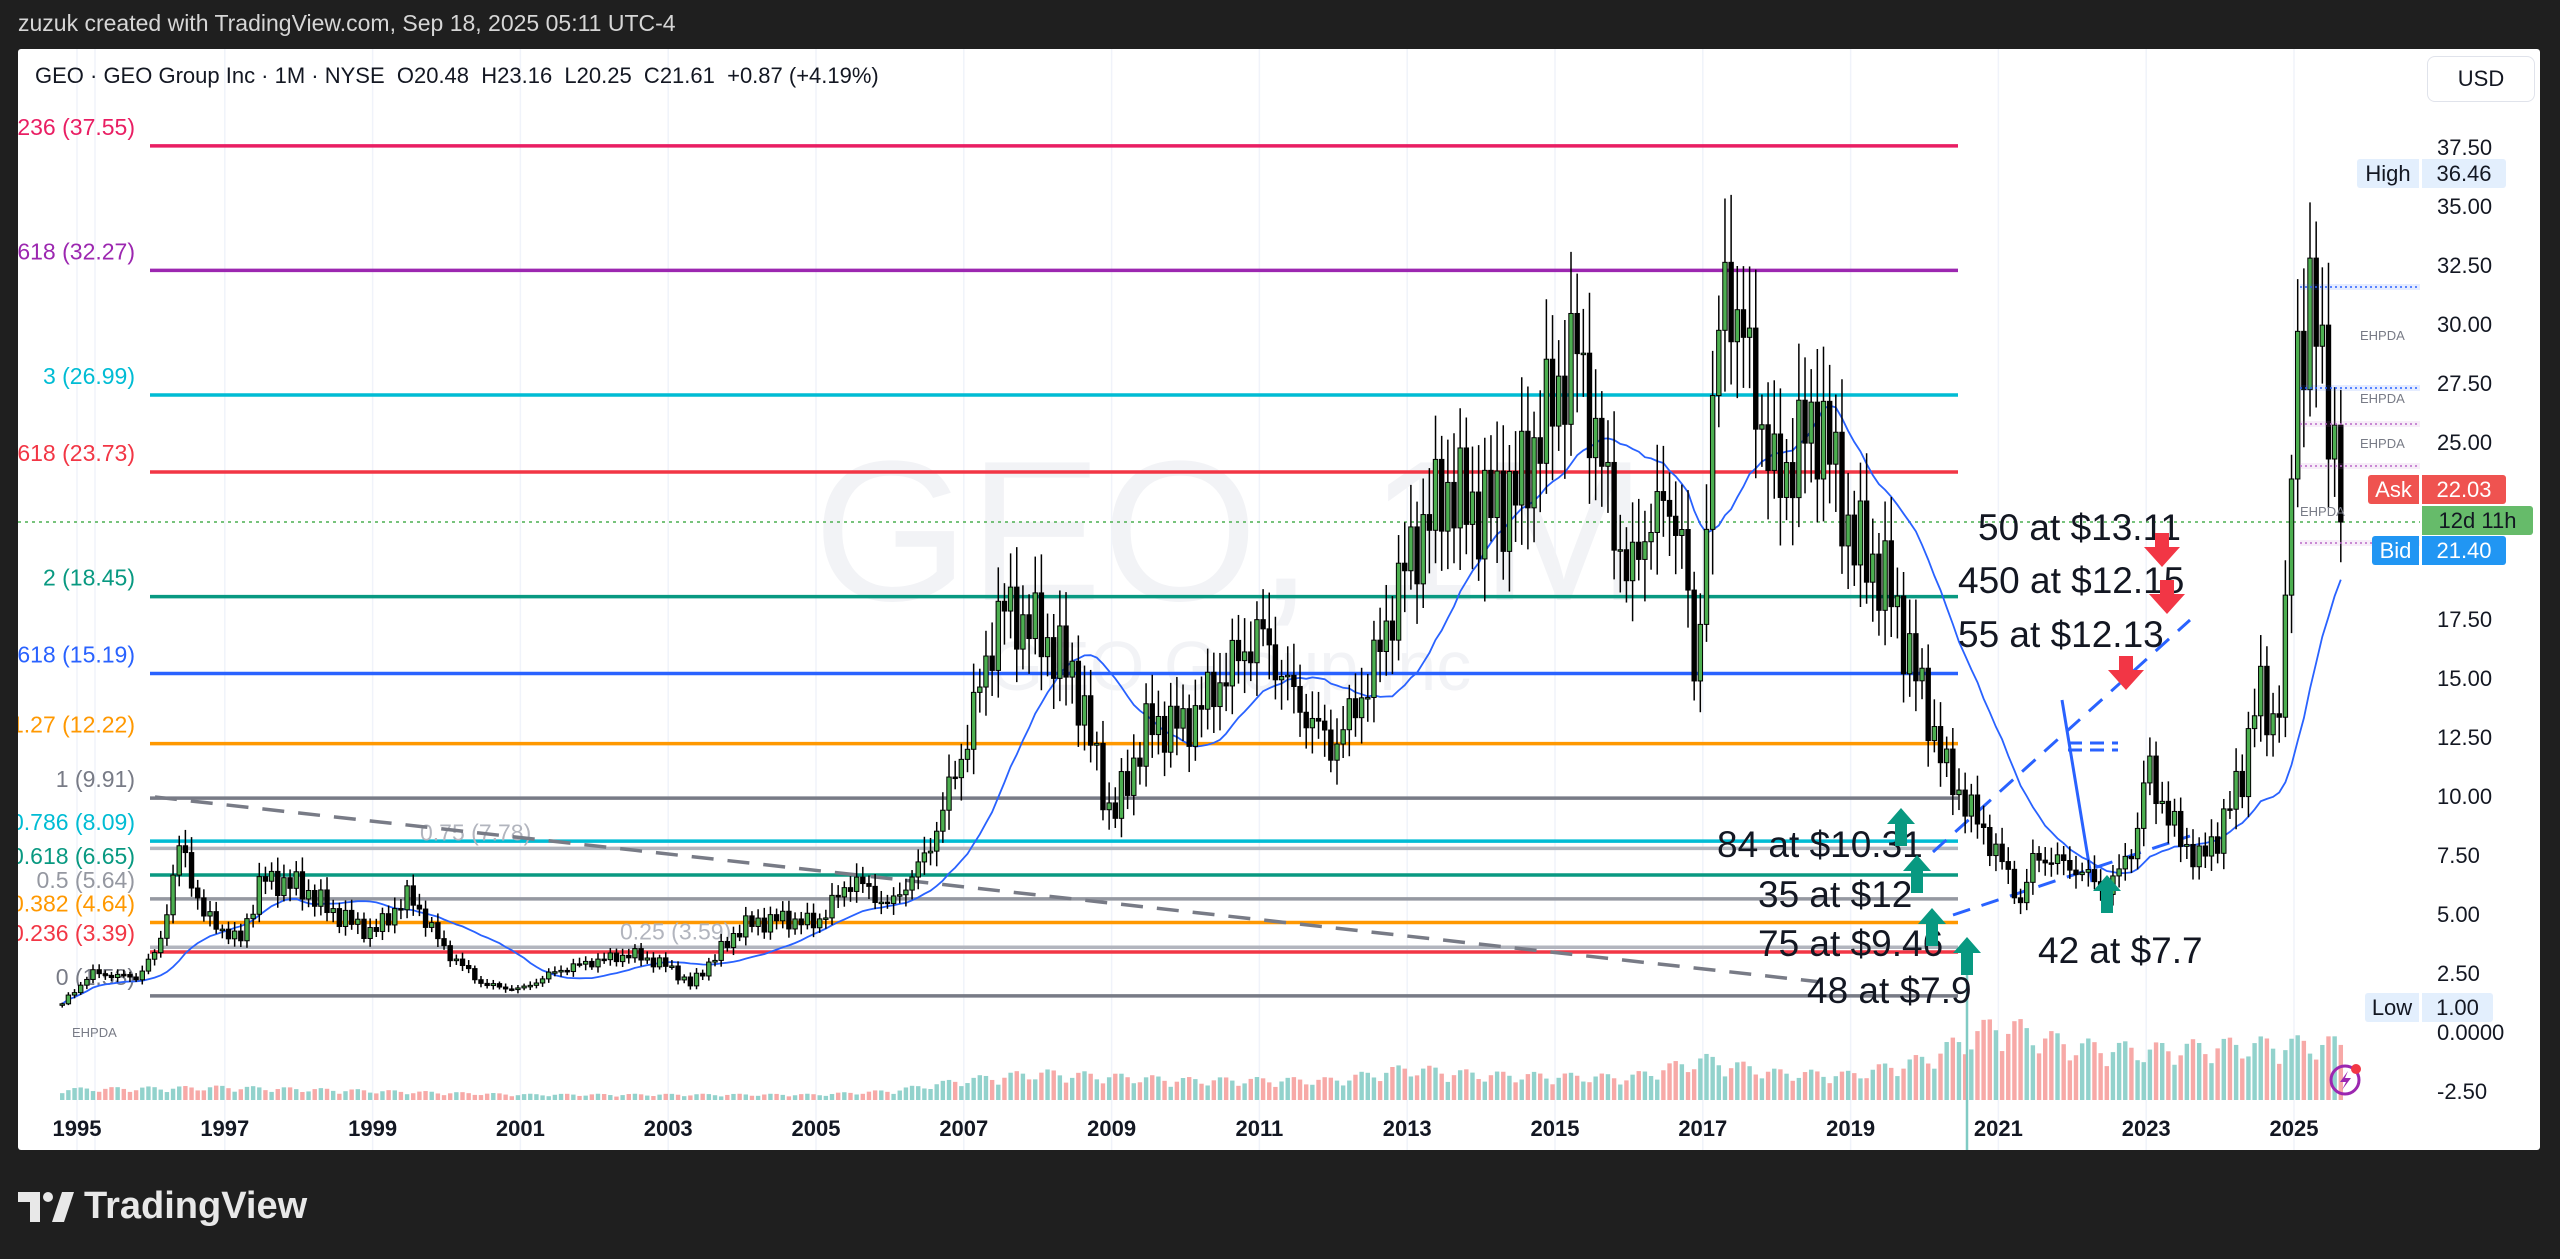  What do you see at coordinates (988, 889) in the screenshot?
I see `trendline-gray-dashed` at bounding box center [988, 889].